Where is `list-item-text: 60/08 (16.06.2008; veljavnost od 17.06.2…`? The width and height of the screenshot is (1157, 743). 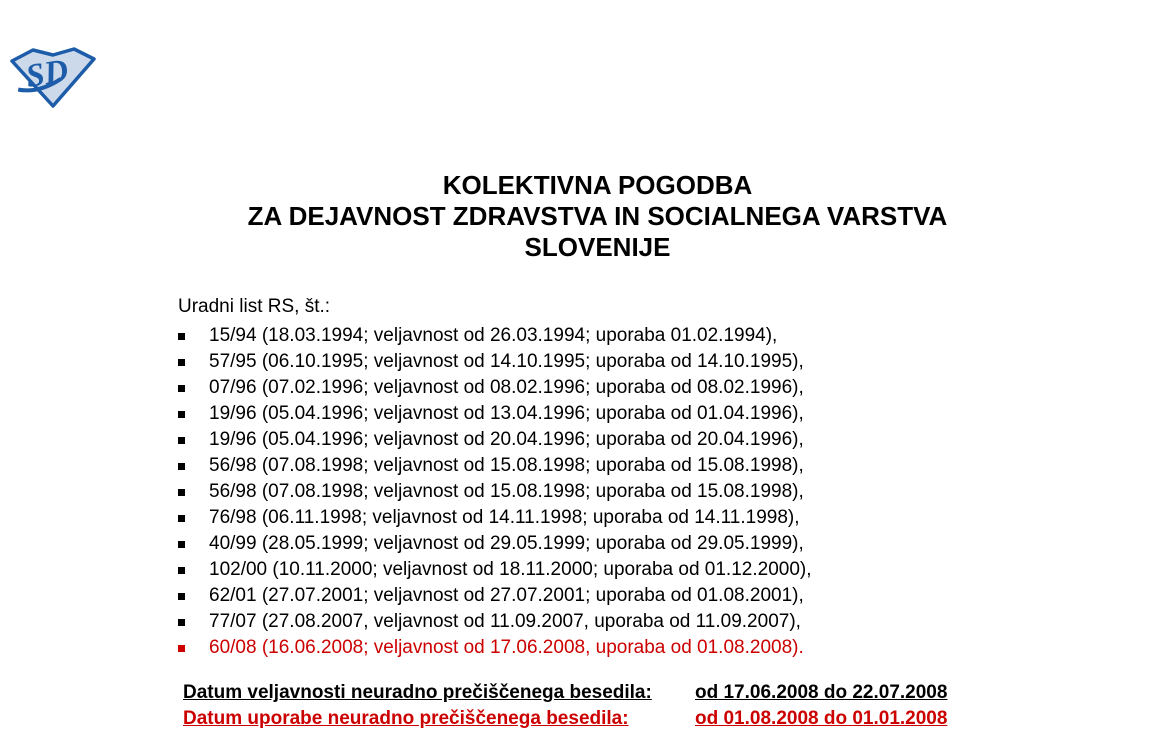 list-item-text: 60/08 (16.06.2008; veljavnost od 17.06.2… is located at coordinates (506, 647).